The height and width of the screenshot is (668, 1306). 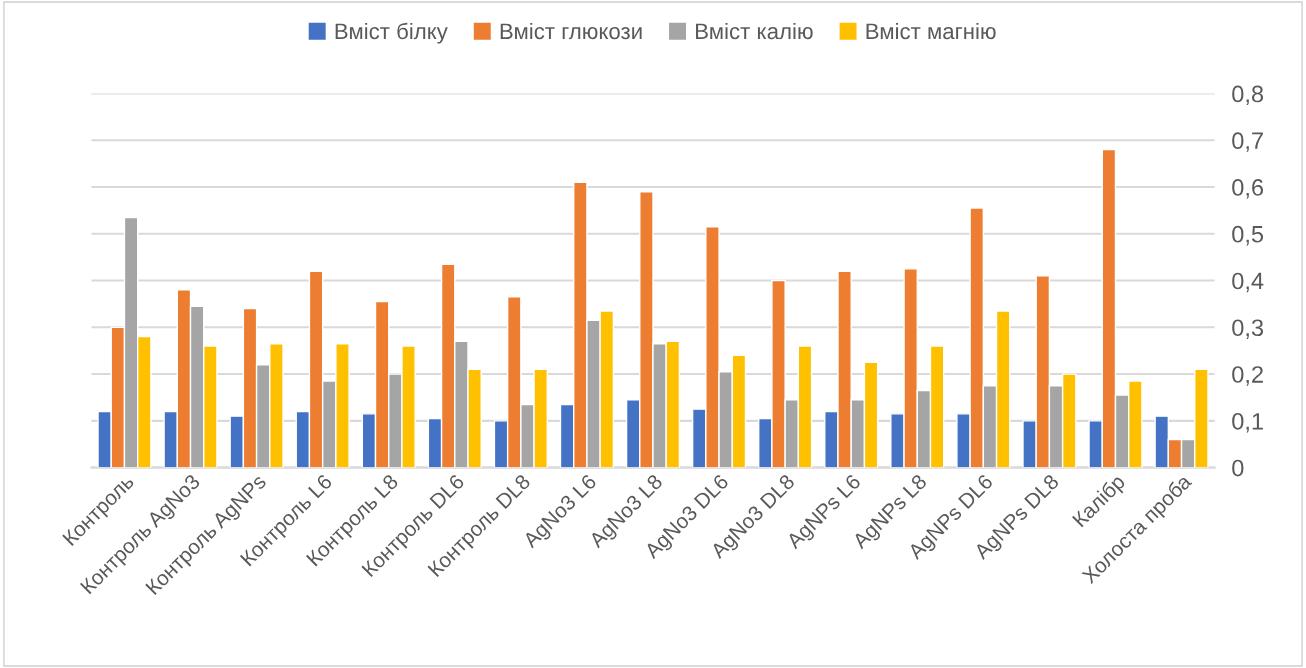 I want to click on y-tick-label: 0,8, so click(x=1248, y=95).